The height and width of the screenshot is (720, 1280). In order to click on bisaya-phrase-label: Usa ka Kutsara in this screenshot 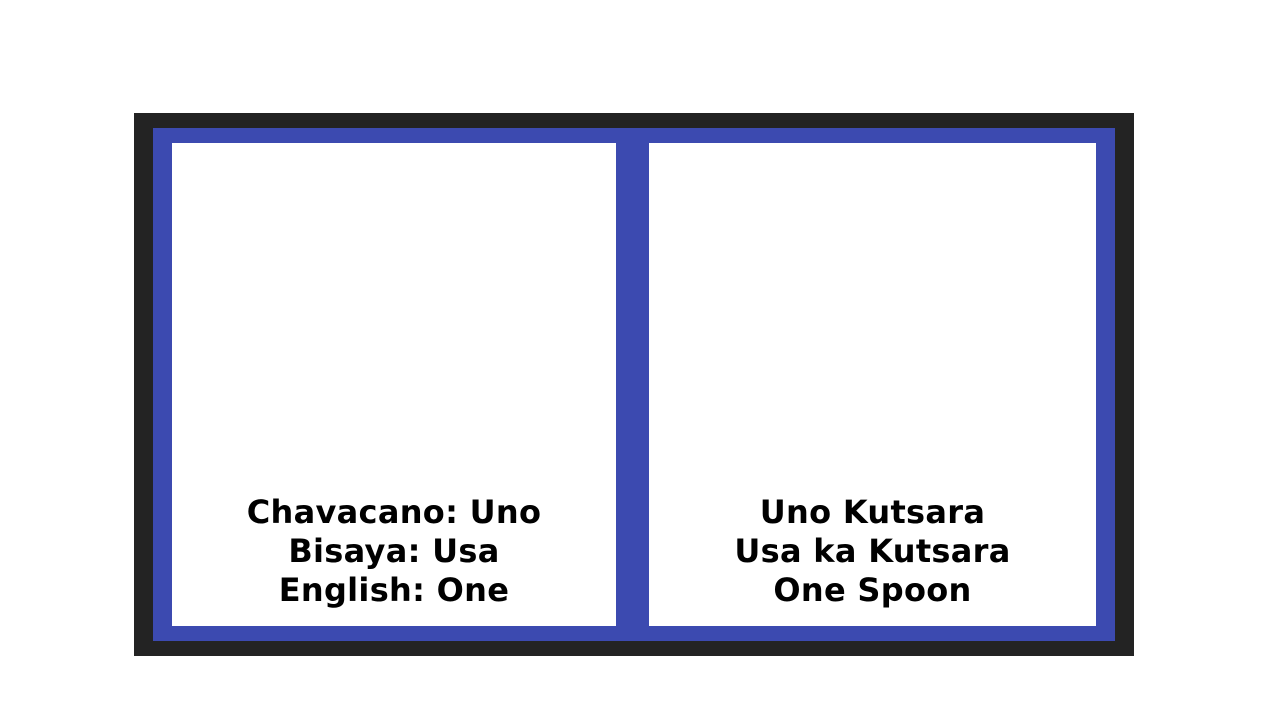, I will do `click(872, 551)`.